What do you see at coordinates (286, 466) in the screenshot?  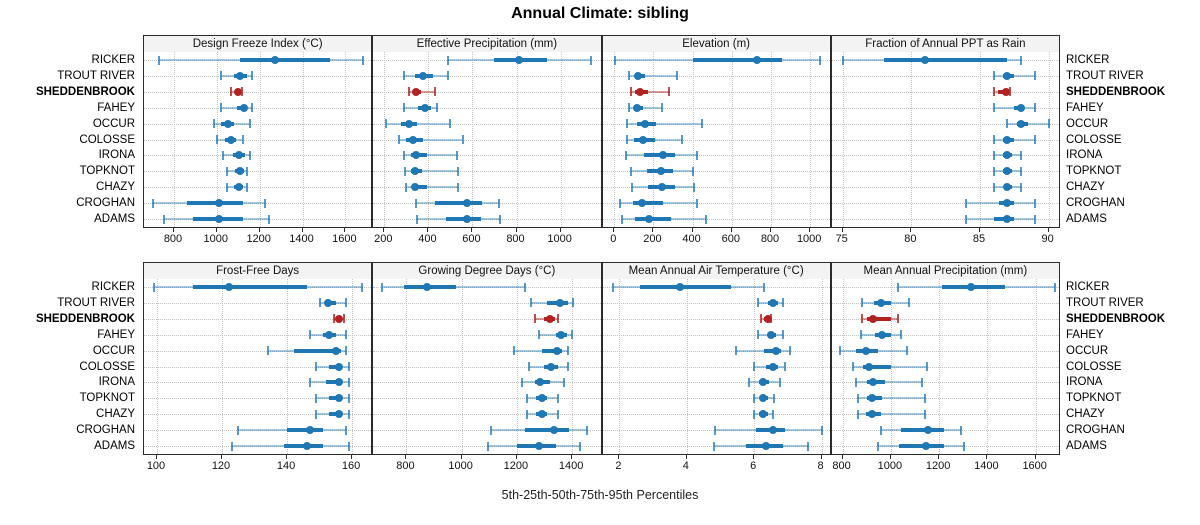 I see `x-axis-tick-label: 140` at bounding box center [286, 466].